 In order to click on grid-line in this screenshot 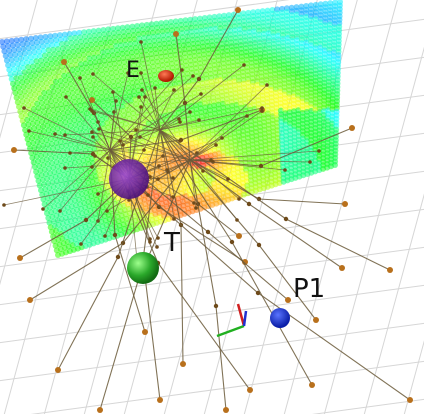, I will do `click(227, 387)`.